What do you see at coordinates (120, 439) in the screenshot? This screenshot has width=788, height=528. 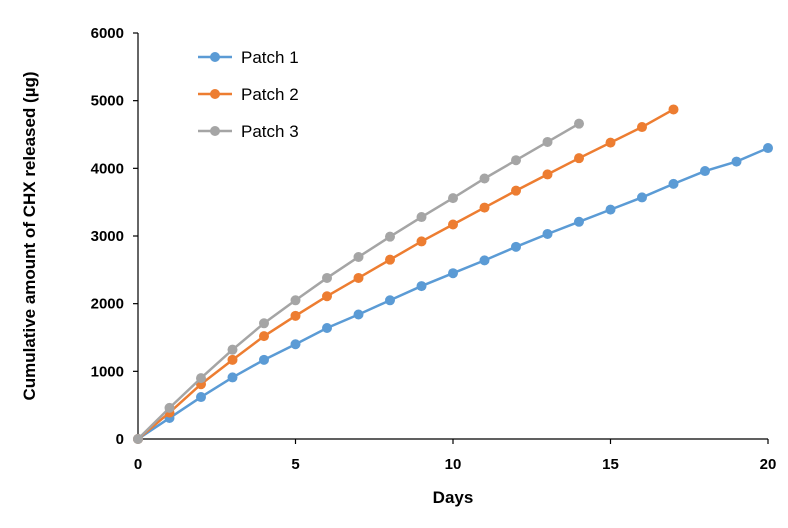 I see `y-tick-label: 0` at bounding box center [120, 439].